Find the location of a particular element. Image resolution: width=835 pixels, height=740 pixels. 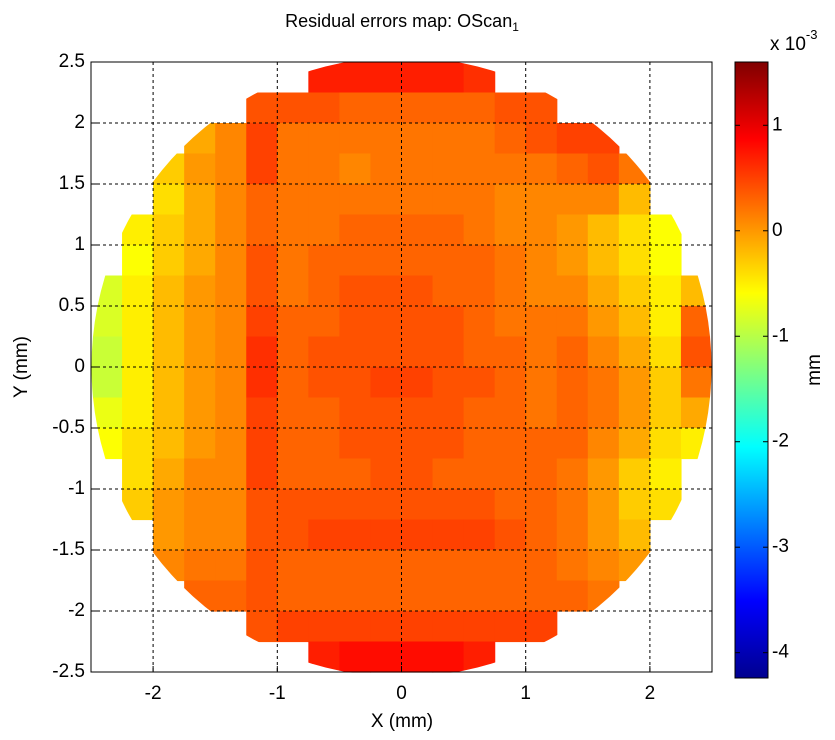

y-axis-label: Y (mm) is located at coordinates (21, 367).